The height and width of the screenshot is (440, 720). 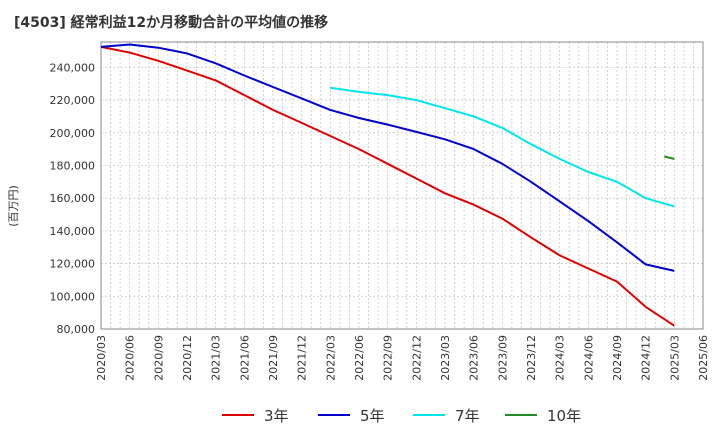 I want to click on x-tick-label: 2024/12, so click(x=646, y=358).